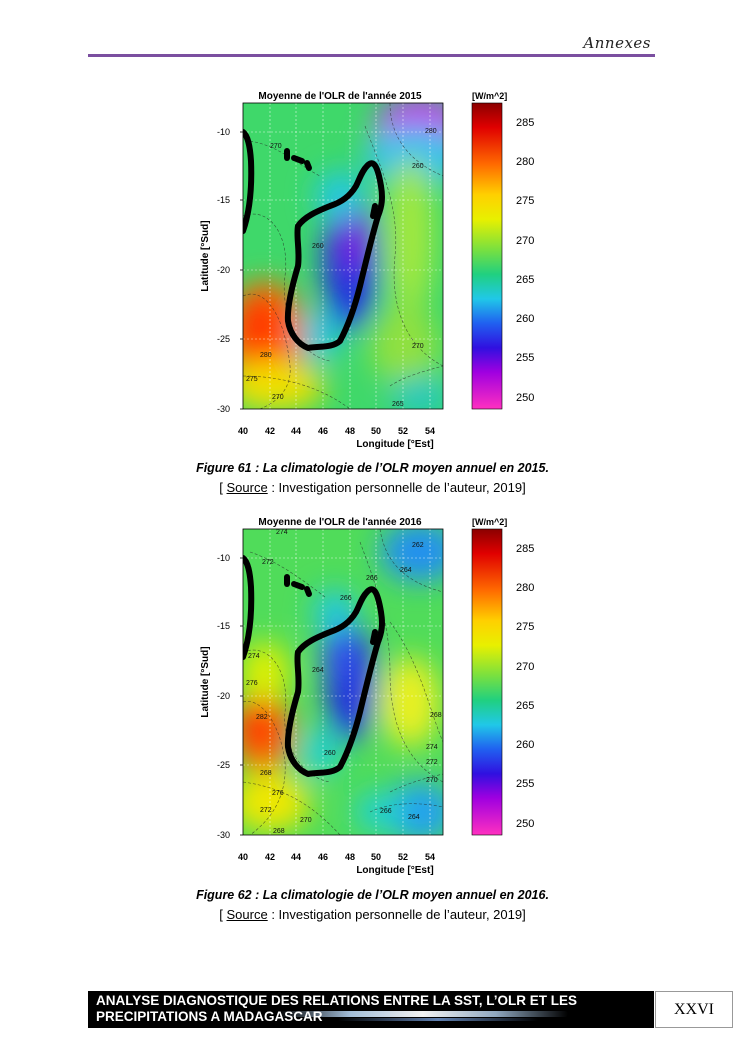 This screenshot has width=745, height=1053. I want to click on contour-label: 262, so click(418, 545).